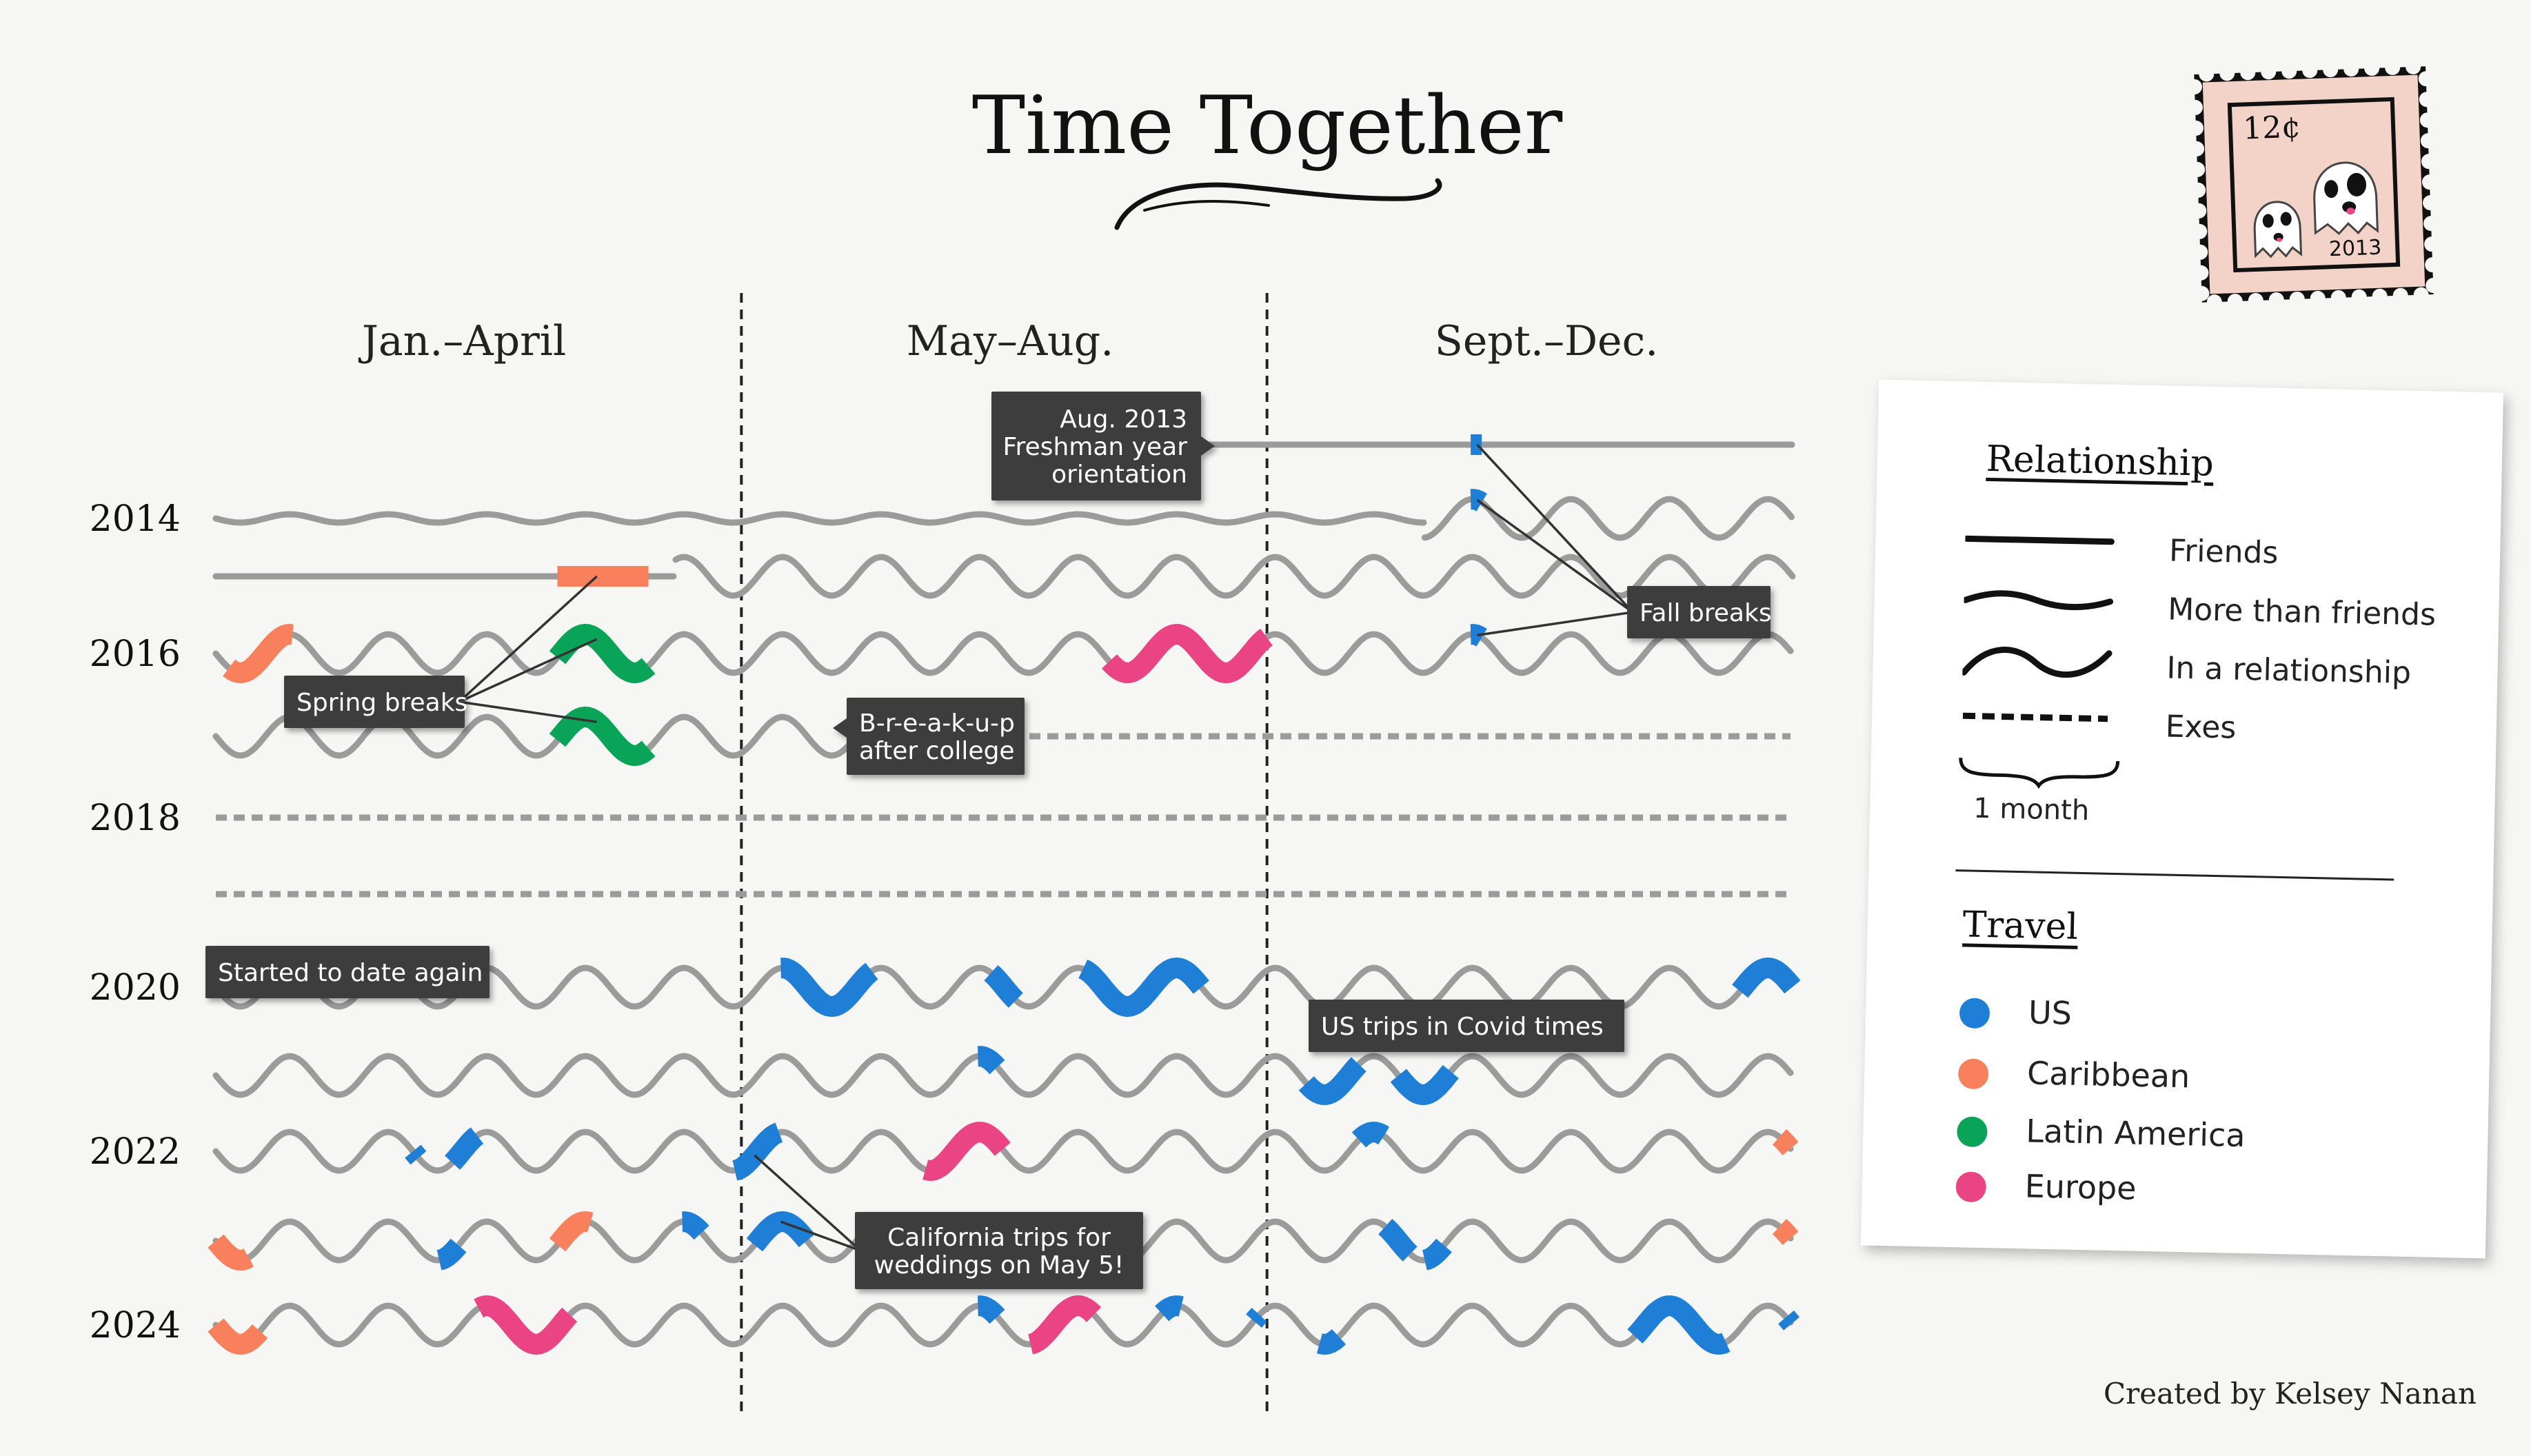  Describe the element at coordinates (2021, 926) in the screenshot. I see `legend-travel-title: Travel` at that location.